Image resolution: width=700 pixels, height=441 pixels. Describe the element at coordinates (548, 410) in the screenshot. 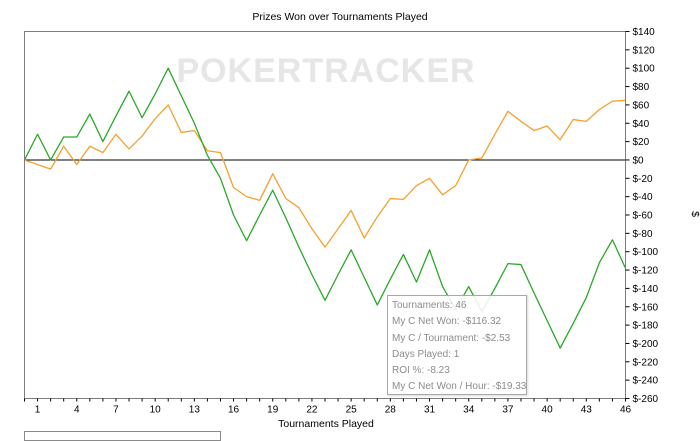

I see `x-tick-label: 40` at that location.